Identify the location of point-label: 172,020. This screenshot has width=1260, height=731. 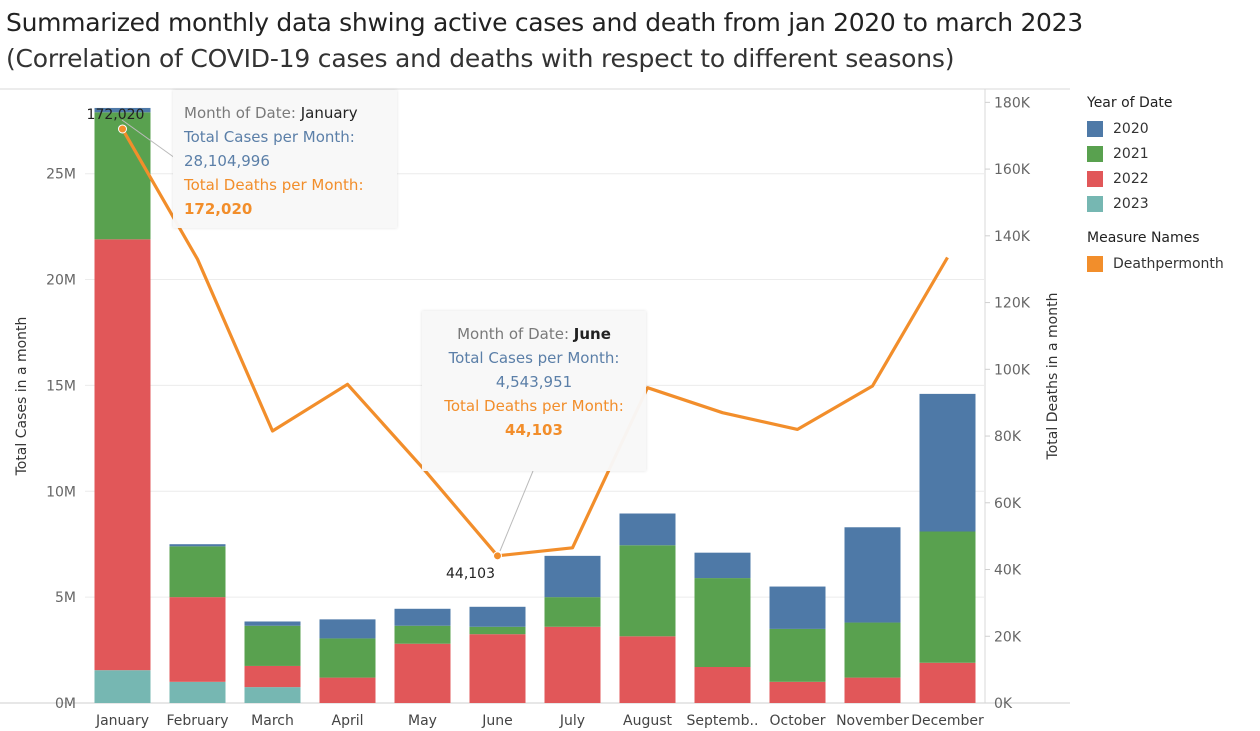
(116, 115).